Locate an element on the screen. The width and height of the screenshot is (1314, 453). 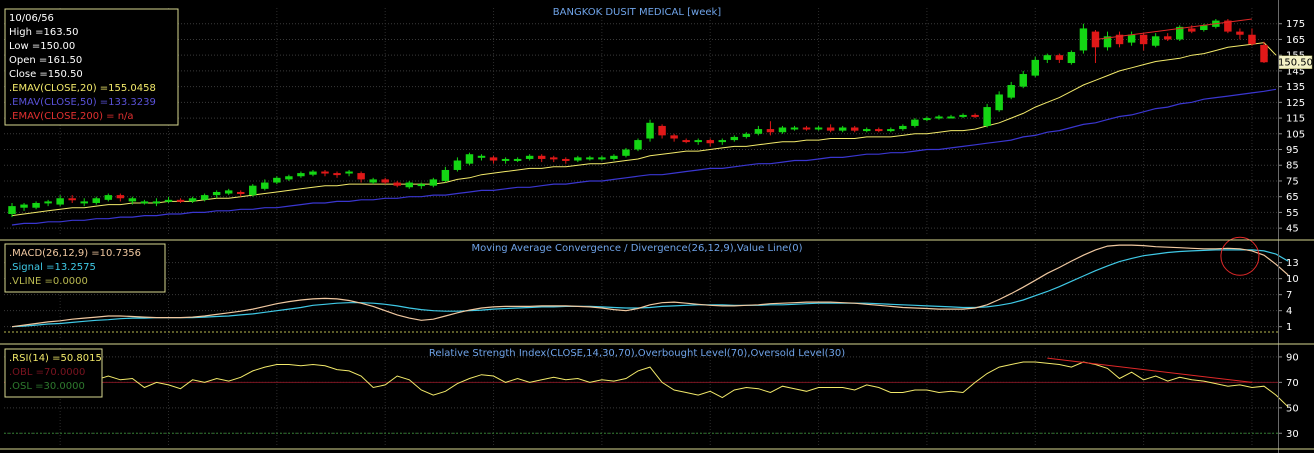
crossover-circle is located at coordinates (1240, 256).